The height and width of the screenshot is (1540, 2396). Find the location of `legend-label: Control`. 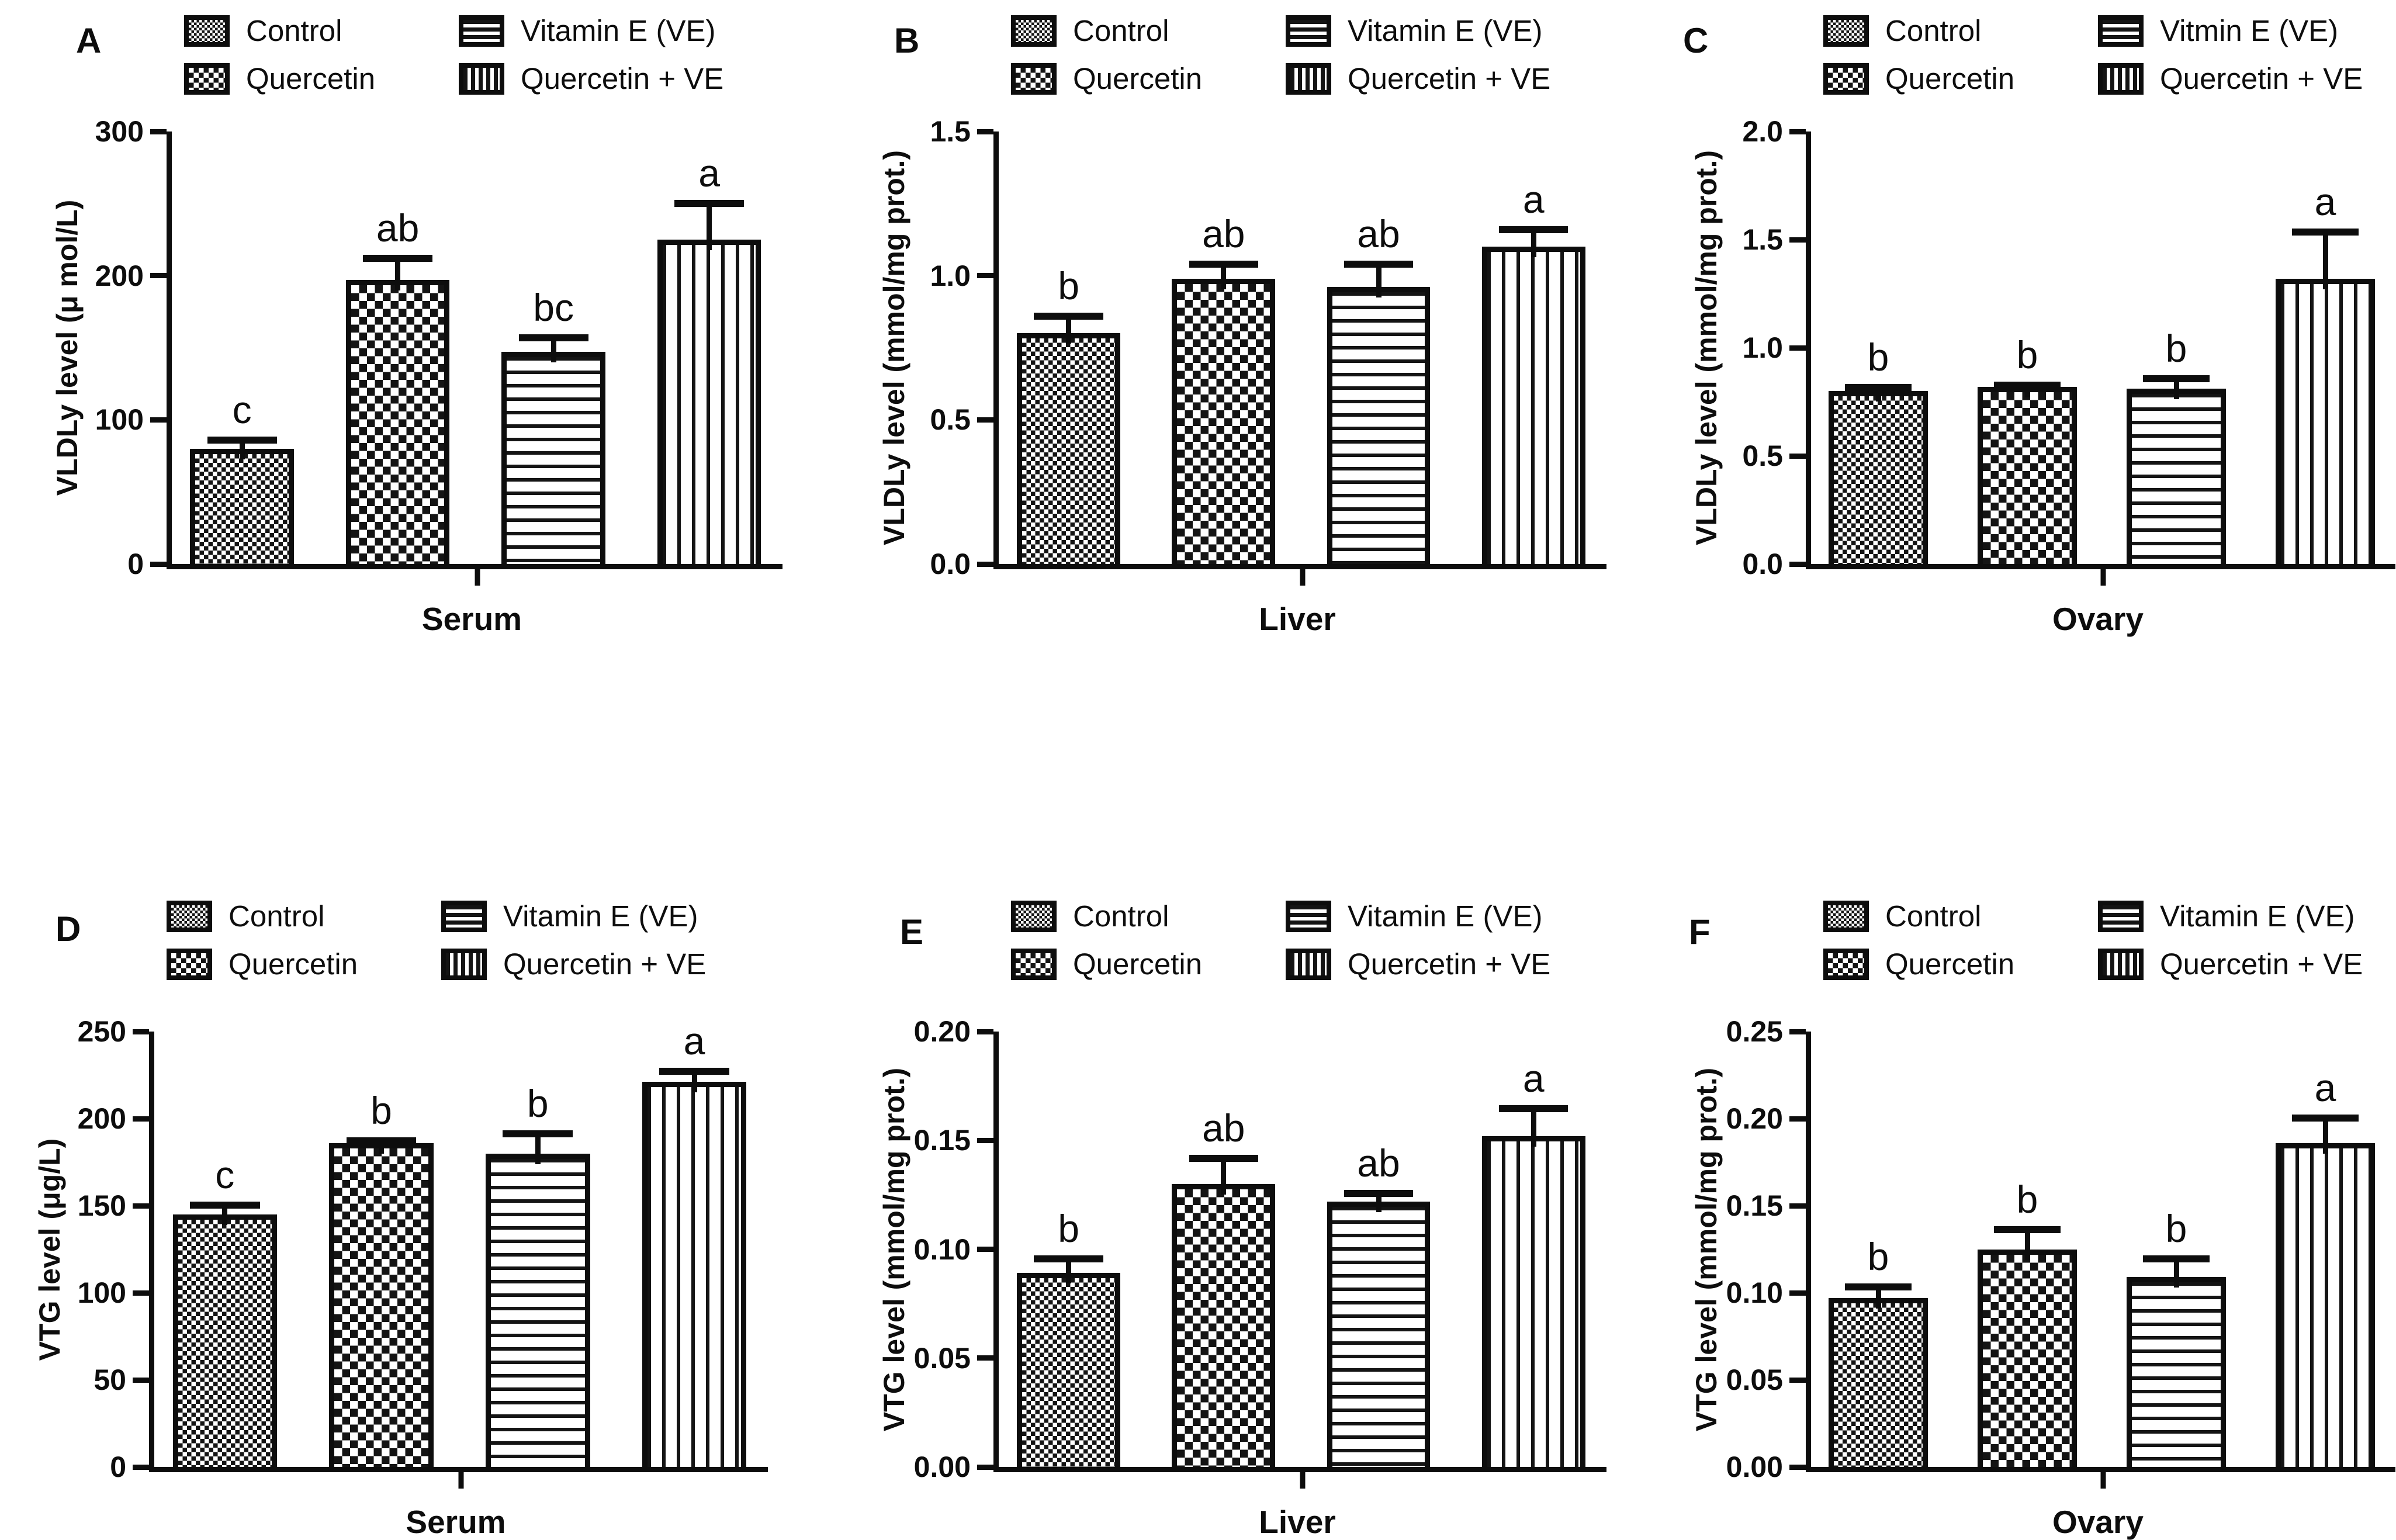

legend-label: Control is located at coordinates (1933, 916).